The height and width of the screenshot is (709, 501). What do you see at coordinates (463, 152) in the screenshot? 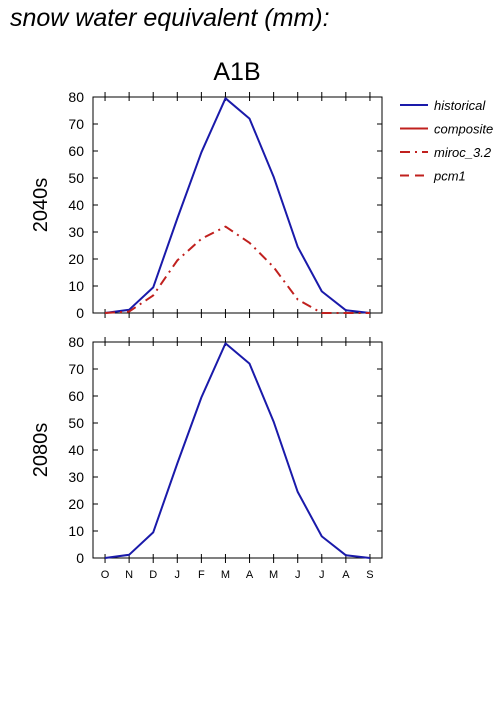
I see `legend-label: miroc_3.2` at bounding box center [463, 152].